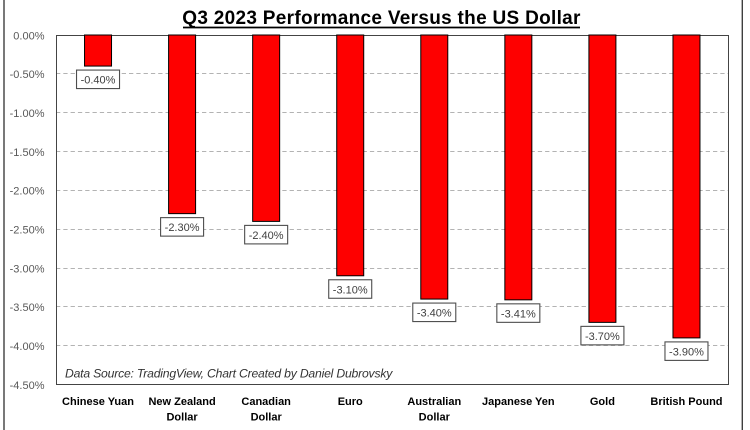 This screenshot has width=750, height=430. Describe the element at coordinates (27, 231) in the screenshot. I see `svg-text: -2.50%` at that location.